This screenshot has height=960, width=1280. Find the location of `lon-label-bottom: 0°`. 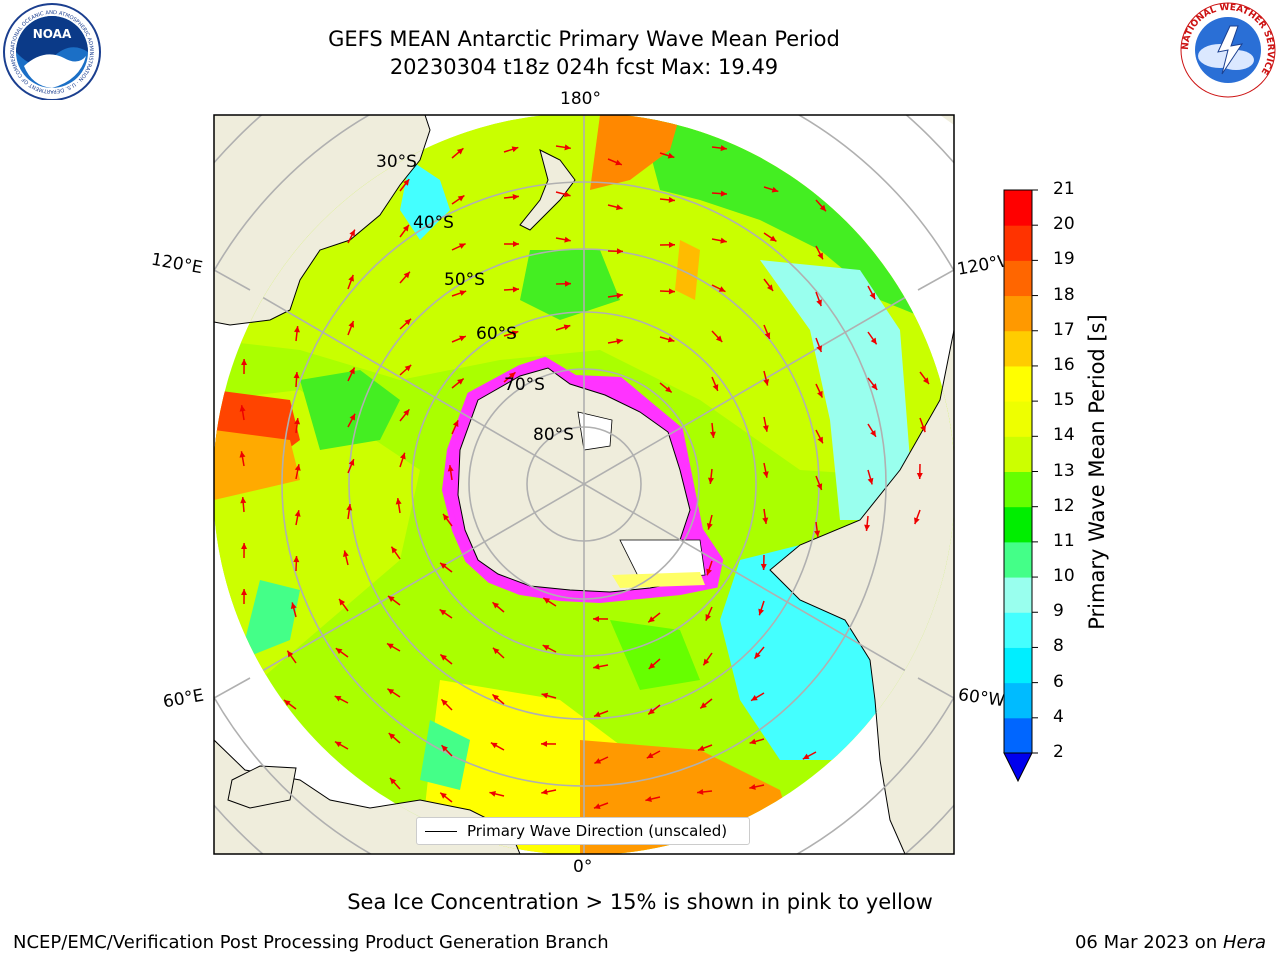

lon-label-bottom: 0° is located at coordinates (583, 867).